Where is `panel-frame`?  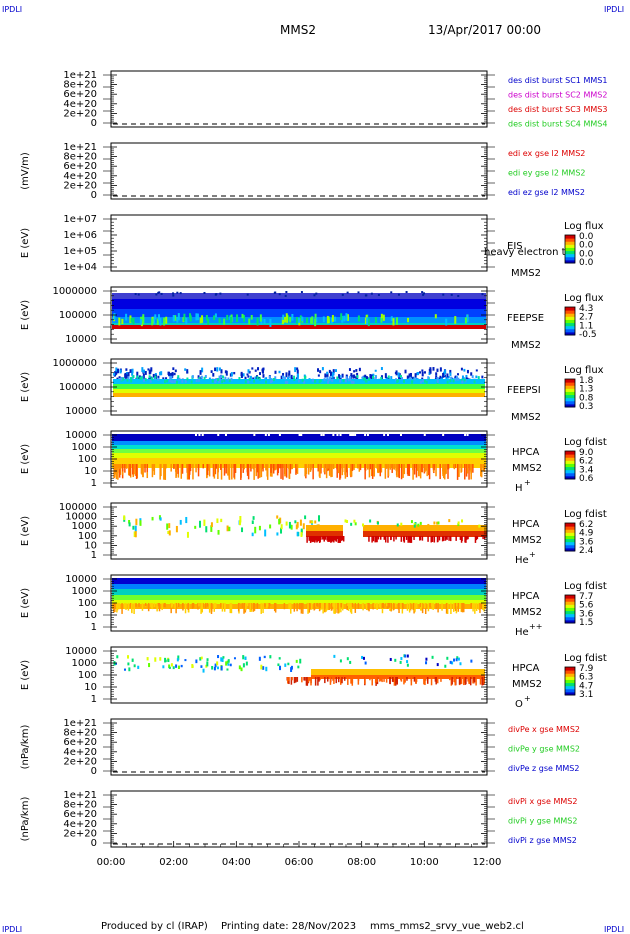 panel-frame is located at coordinates (299, 819).